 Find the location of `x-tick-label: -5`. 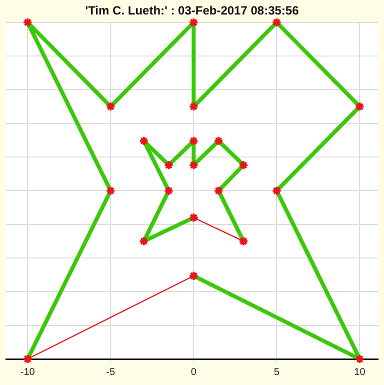

x-tick-label: -5 is located at coordinates (111, 372).